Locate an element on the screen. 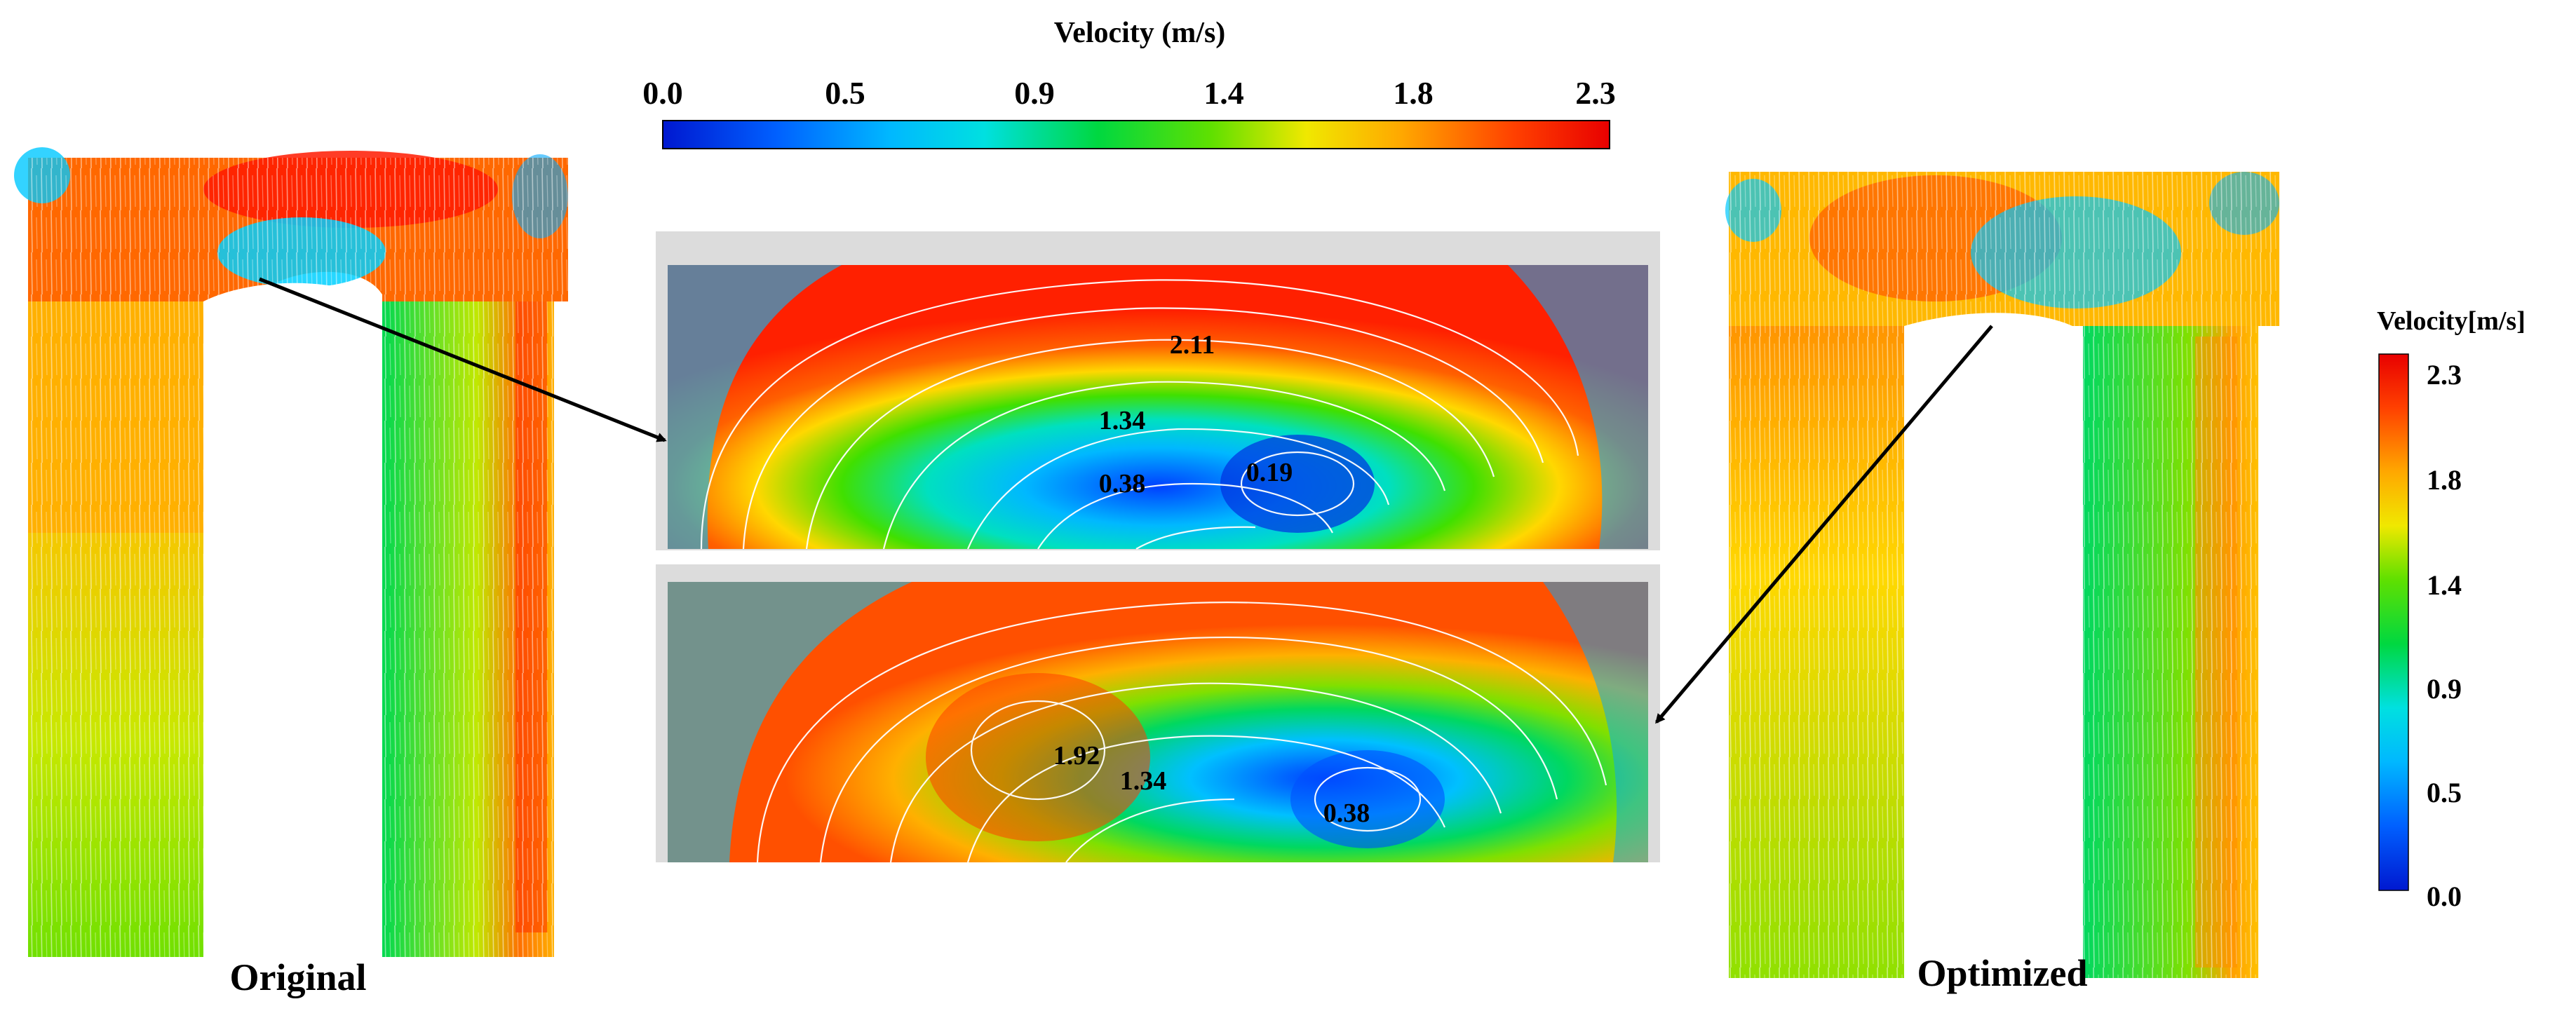 The height and width of the screenshot is (1025, 2576). top-colorbar-gradient is located at coordinates (1136, 134).